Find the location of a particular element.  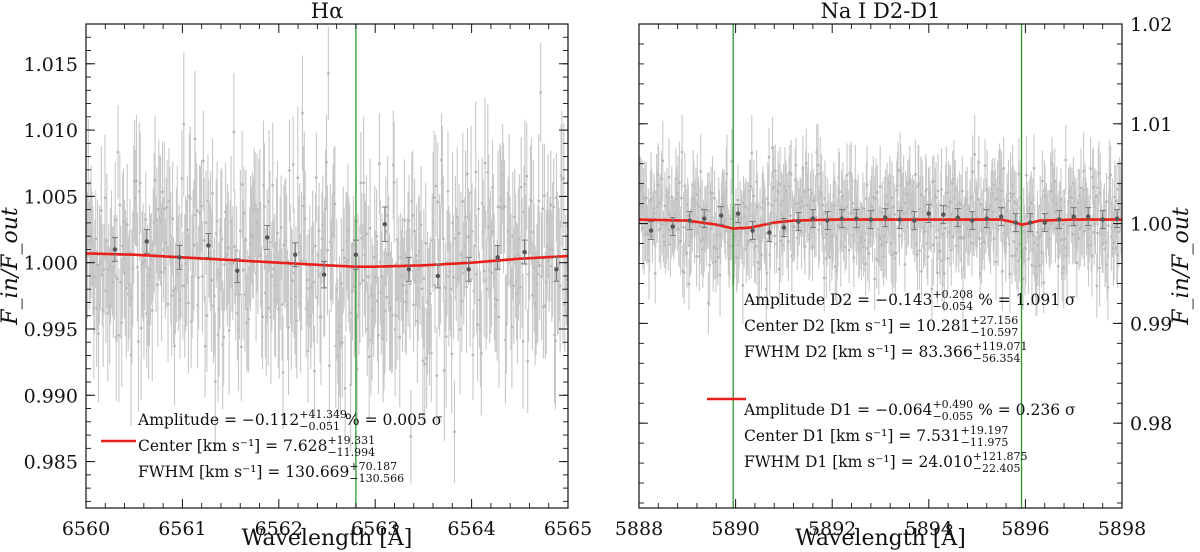

x-tick-label: 6565 is located at coordinates (568, 529).